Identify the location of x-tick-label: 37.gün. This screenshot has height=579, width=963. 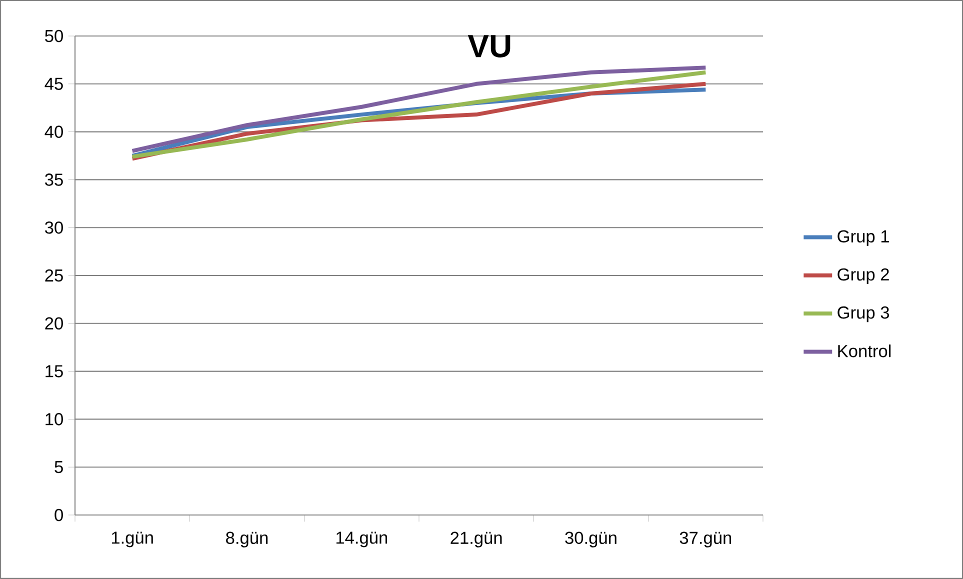
(706, 540).